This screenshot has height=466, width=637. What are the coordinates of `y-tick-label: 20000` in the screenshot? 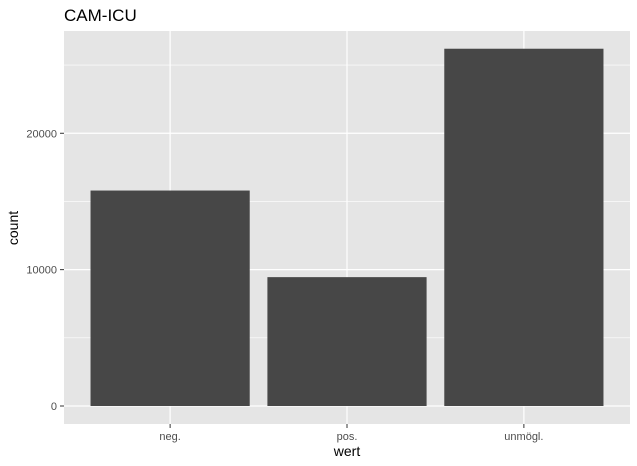 It's located at (41, 134).